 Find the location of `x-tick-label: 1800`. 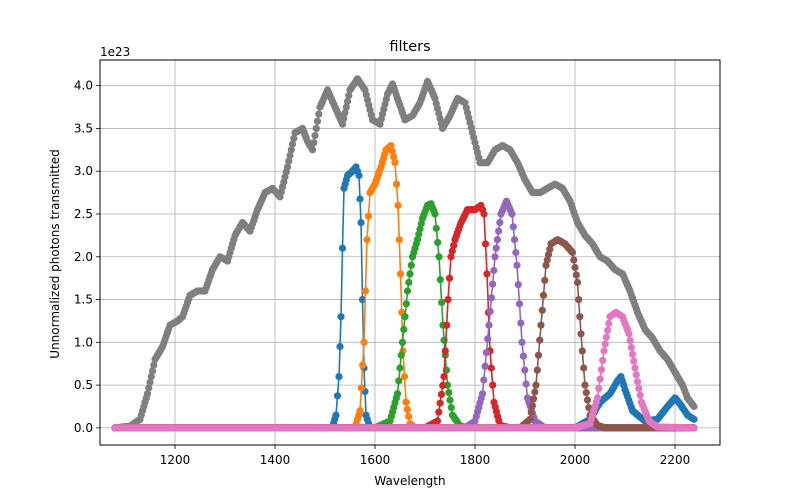

x-tick-label: 1800 is located at coordinates (475, 460).